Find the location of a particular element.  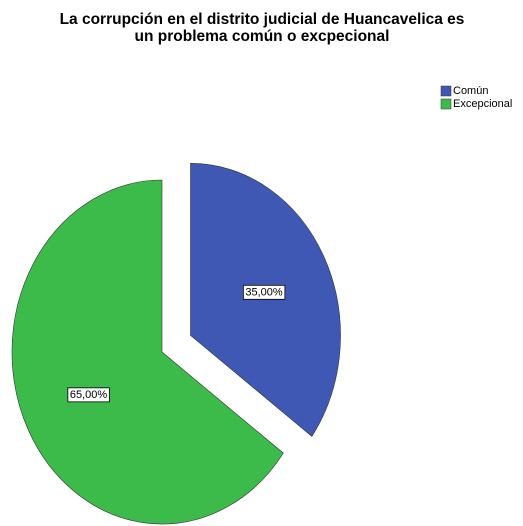

legend-label: Común is located at coordinates (470, 91).